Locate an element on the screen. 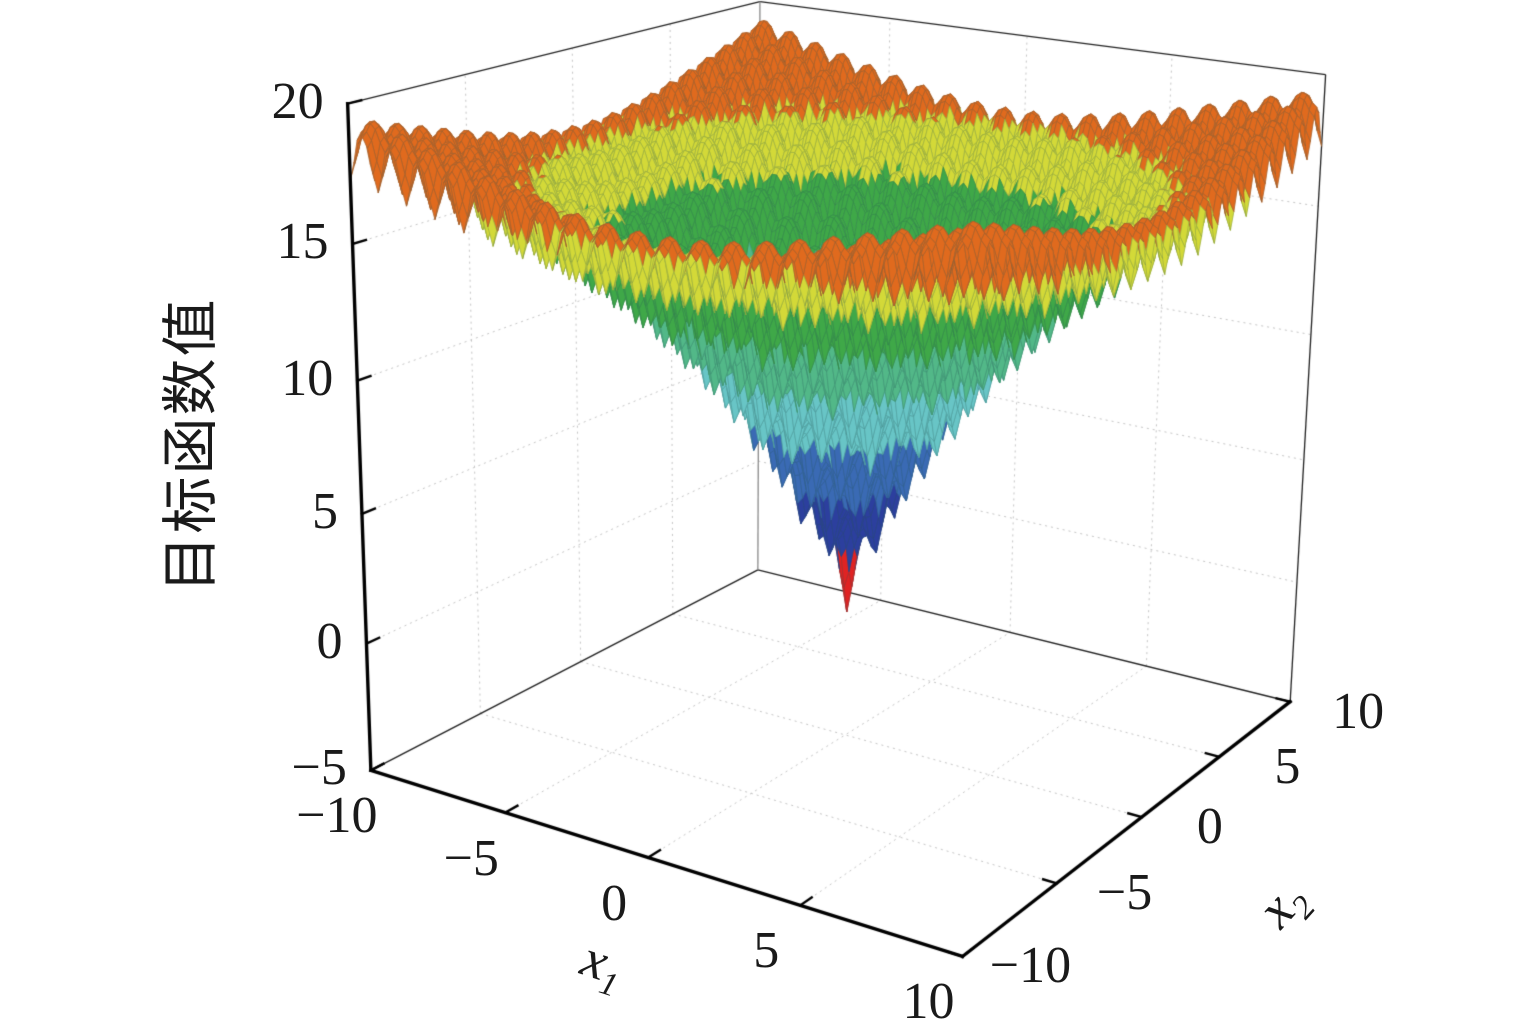 This screenshot has height=1031, width=1535. z-tick-label: 15 is located at coordinates (302, 241).